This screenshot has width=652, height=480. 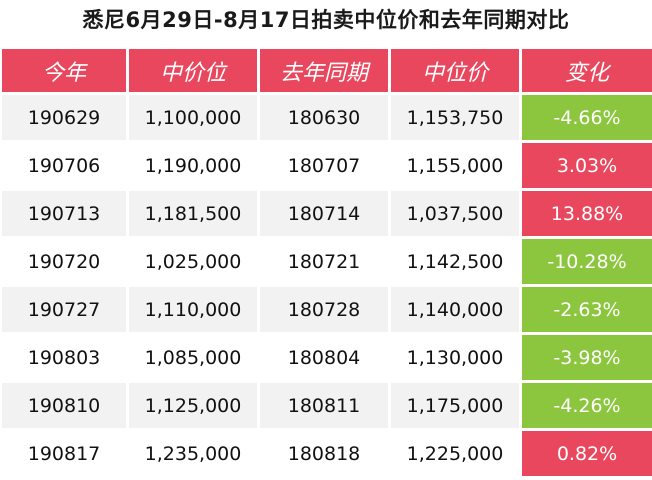 What do you see at coordinates (324, 405) in the screenshot?
I see `cell-last-year: 180811` at bounding box center [324, 405].